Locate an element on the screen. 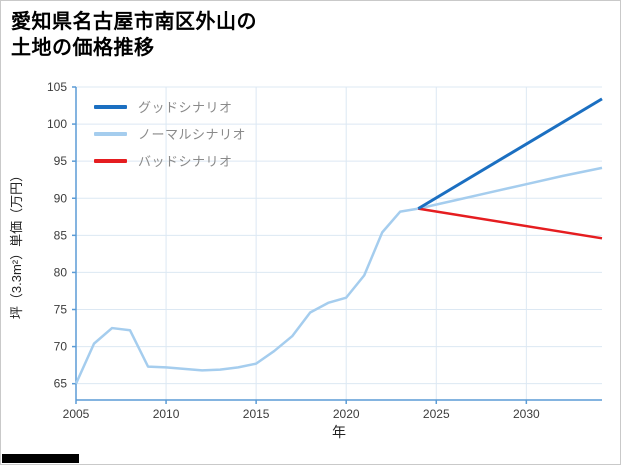 Image resolution: width=621 pixels, height=465 pixels. legend-label-good: グッドシナリオ is located at coordinates (185, 107).